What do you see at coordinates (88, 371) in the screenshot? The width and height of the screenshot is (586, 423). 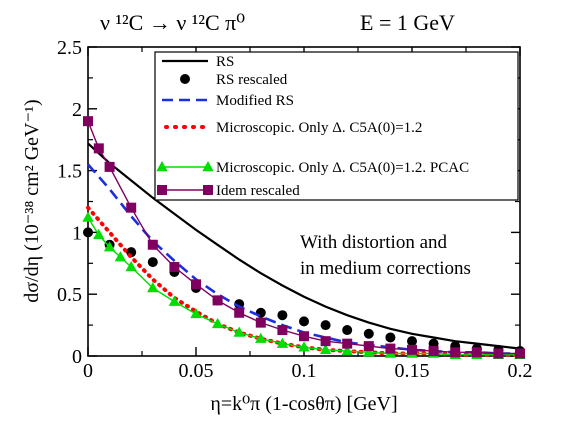 I see `x-tick-label: 0` at bounding box center [88, 371].